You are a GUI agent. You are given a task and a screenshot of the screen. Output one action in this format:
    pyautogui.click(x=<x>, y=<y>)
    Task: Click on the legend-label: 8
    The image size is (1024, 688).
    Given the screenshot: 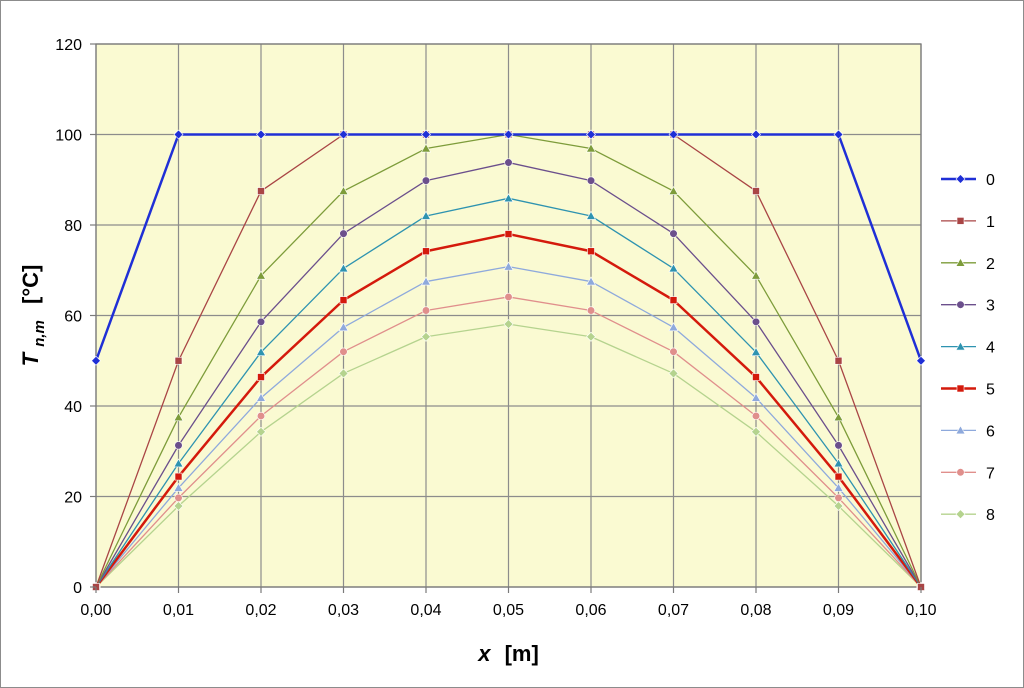 What is the action you would take?
    pyautogui.click(x=990, y=515)
    